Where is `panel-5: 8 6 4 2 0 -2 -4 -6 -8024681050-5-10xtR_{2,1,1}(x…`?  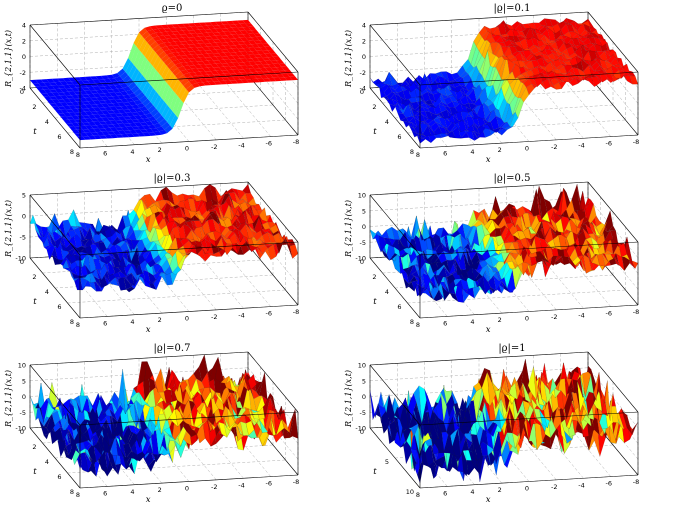 panel-5: 8 6 4 2 0 -2 -4 -6 -8024681050-5-10xtR_{2,1,1}(x… is located at coordinates (151, 424).